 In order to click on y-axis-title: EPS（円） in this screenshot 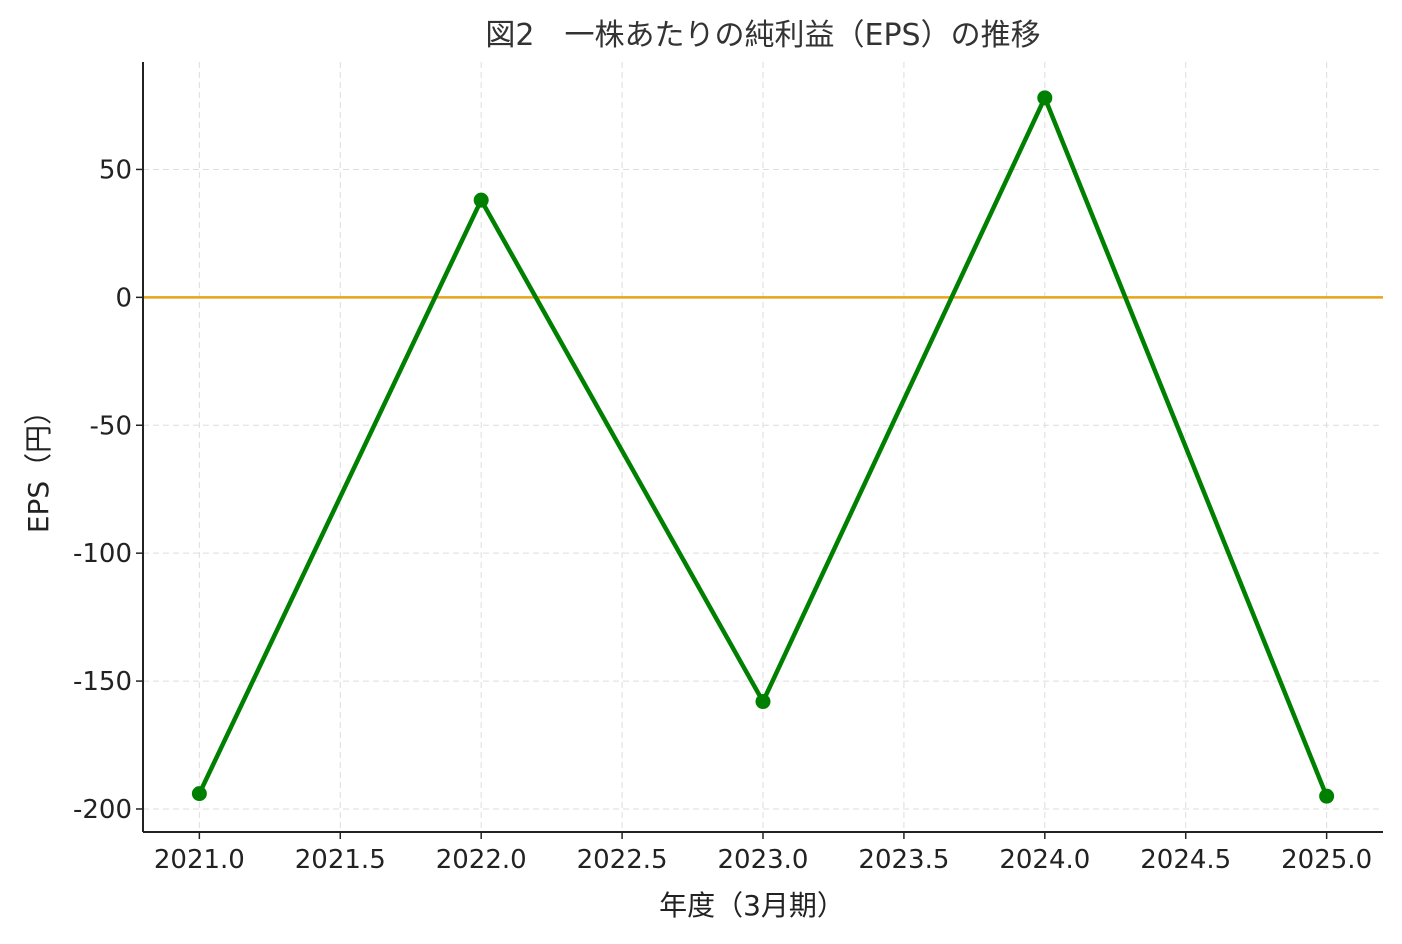, I will do `click(38, 465)`.